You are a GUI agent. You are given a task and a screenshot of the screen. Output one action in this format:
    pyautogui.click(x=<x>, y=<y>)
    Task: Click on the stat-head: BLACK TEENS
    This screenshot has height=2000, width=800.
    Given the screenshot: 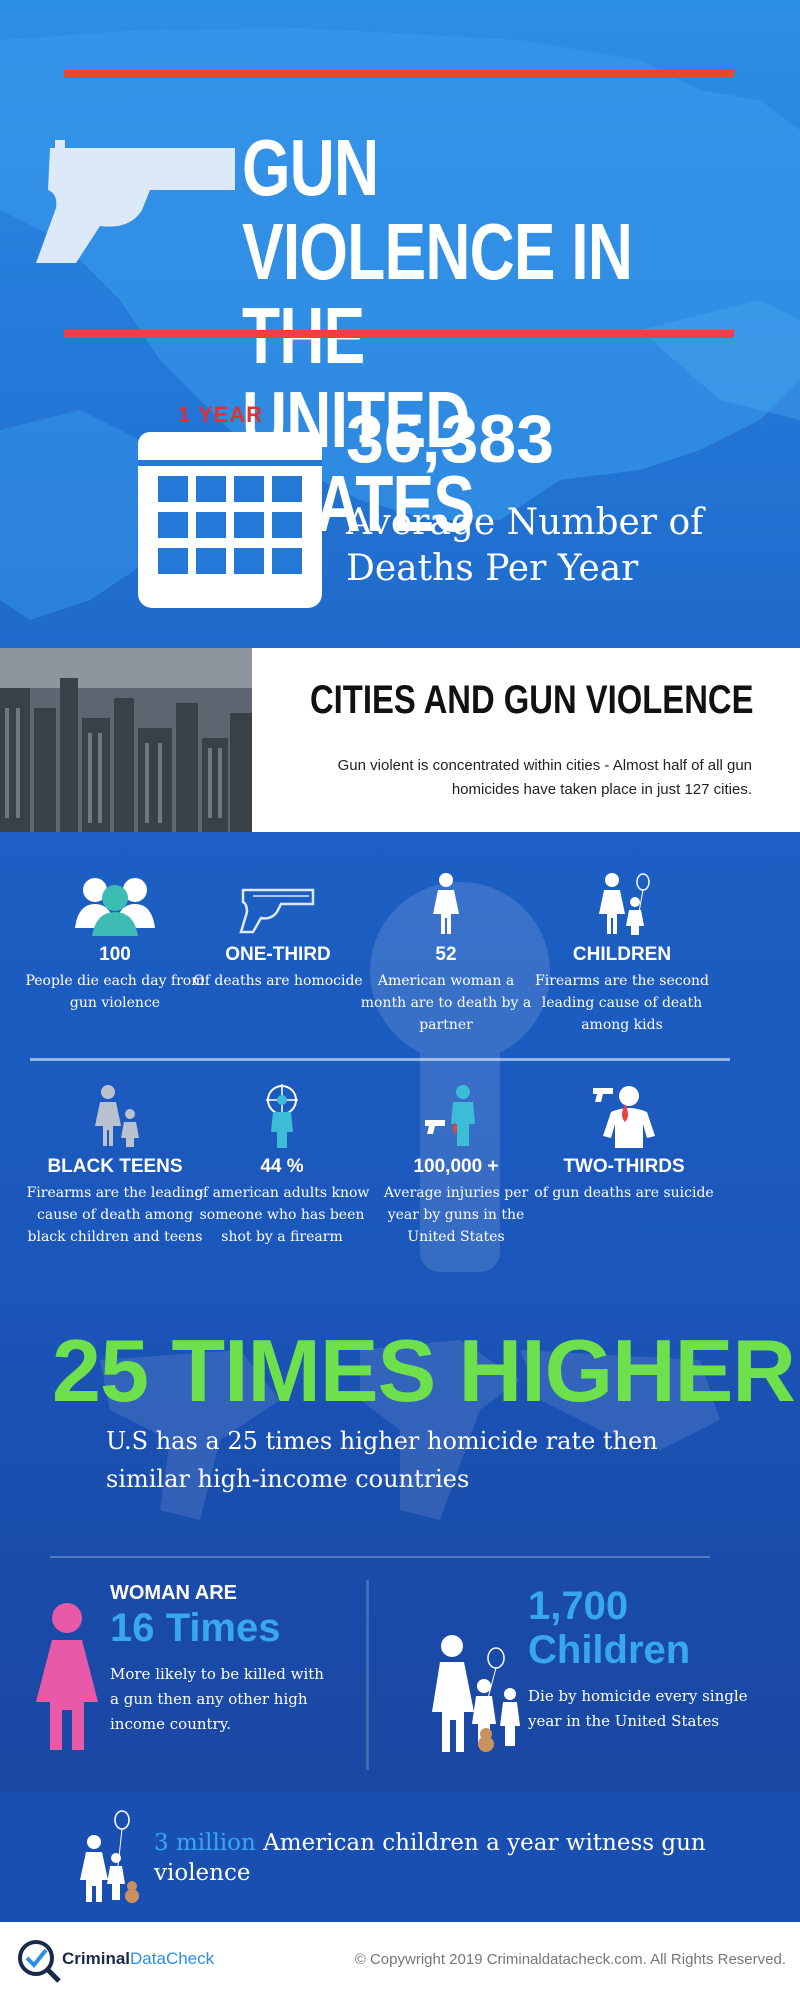 What is the action you would take?
    pyautogui.click(x=115, y=1166)
    